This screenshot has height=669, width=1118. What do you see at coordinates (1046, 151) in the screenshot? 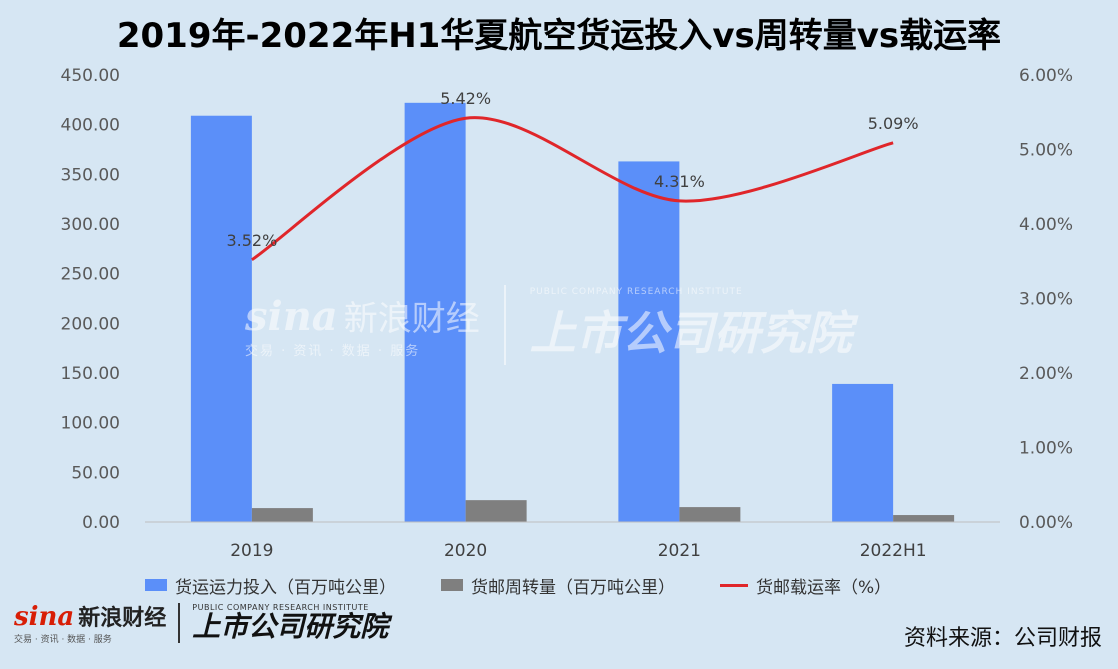
I see `right-axis-tick-label: 5.00%` at bounding box center [1046, 151].